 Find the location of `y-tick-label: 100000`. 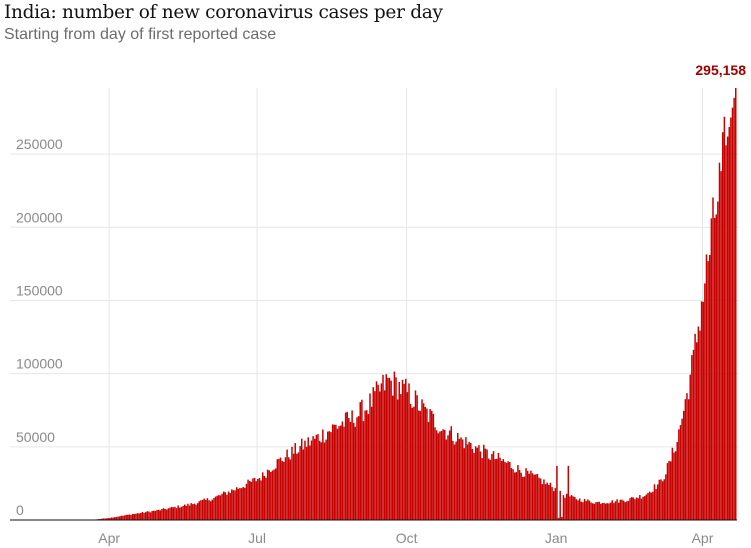

y-tick-label: 100000 is located at coordinates (39, 364).